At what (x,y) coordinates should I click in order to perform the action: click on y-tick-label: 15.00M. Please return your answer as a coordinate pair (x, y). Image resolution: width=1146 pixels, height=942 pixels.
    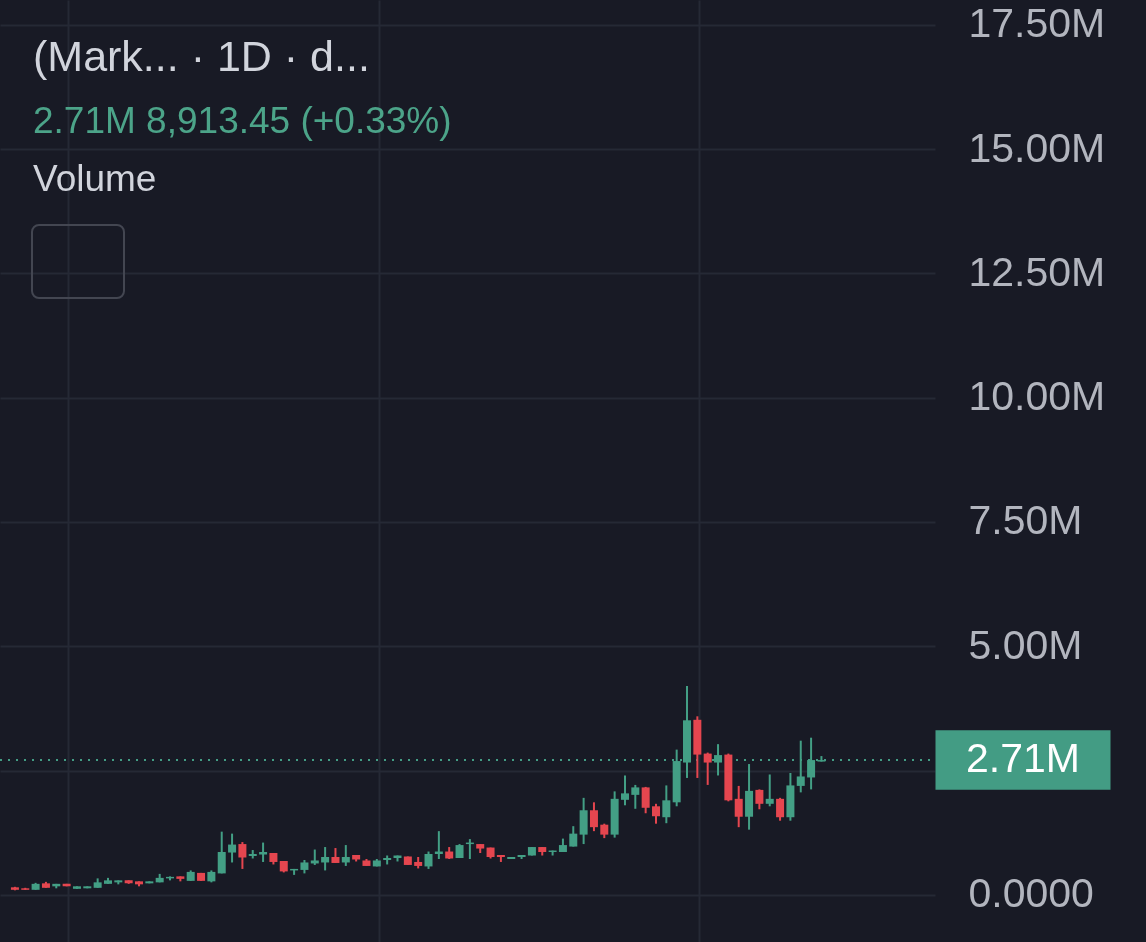
    Looking at the image, I should click on (1037, 147).